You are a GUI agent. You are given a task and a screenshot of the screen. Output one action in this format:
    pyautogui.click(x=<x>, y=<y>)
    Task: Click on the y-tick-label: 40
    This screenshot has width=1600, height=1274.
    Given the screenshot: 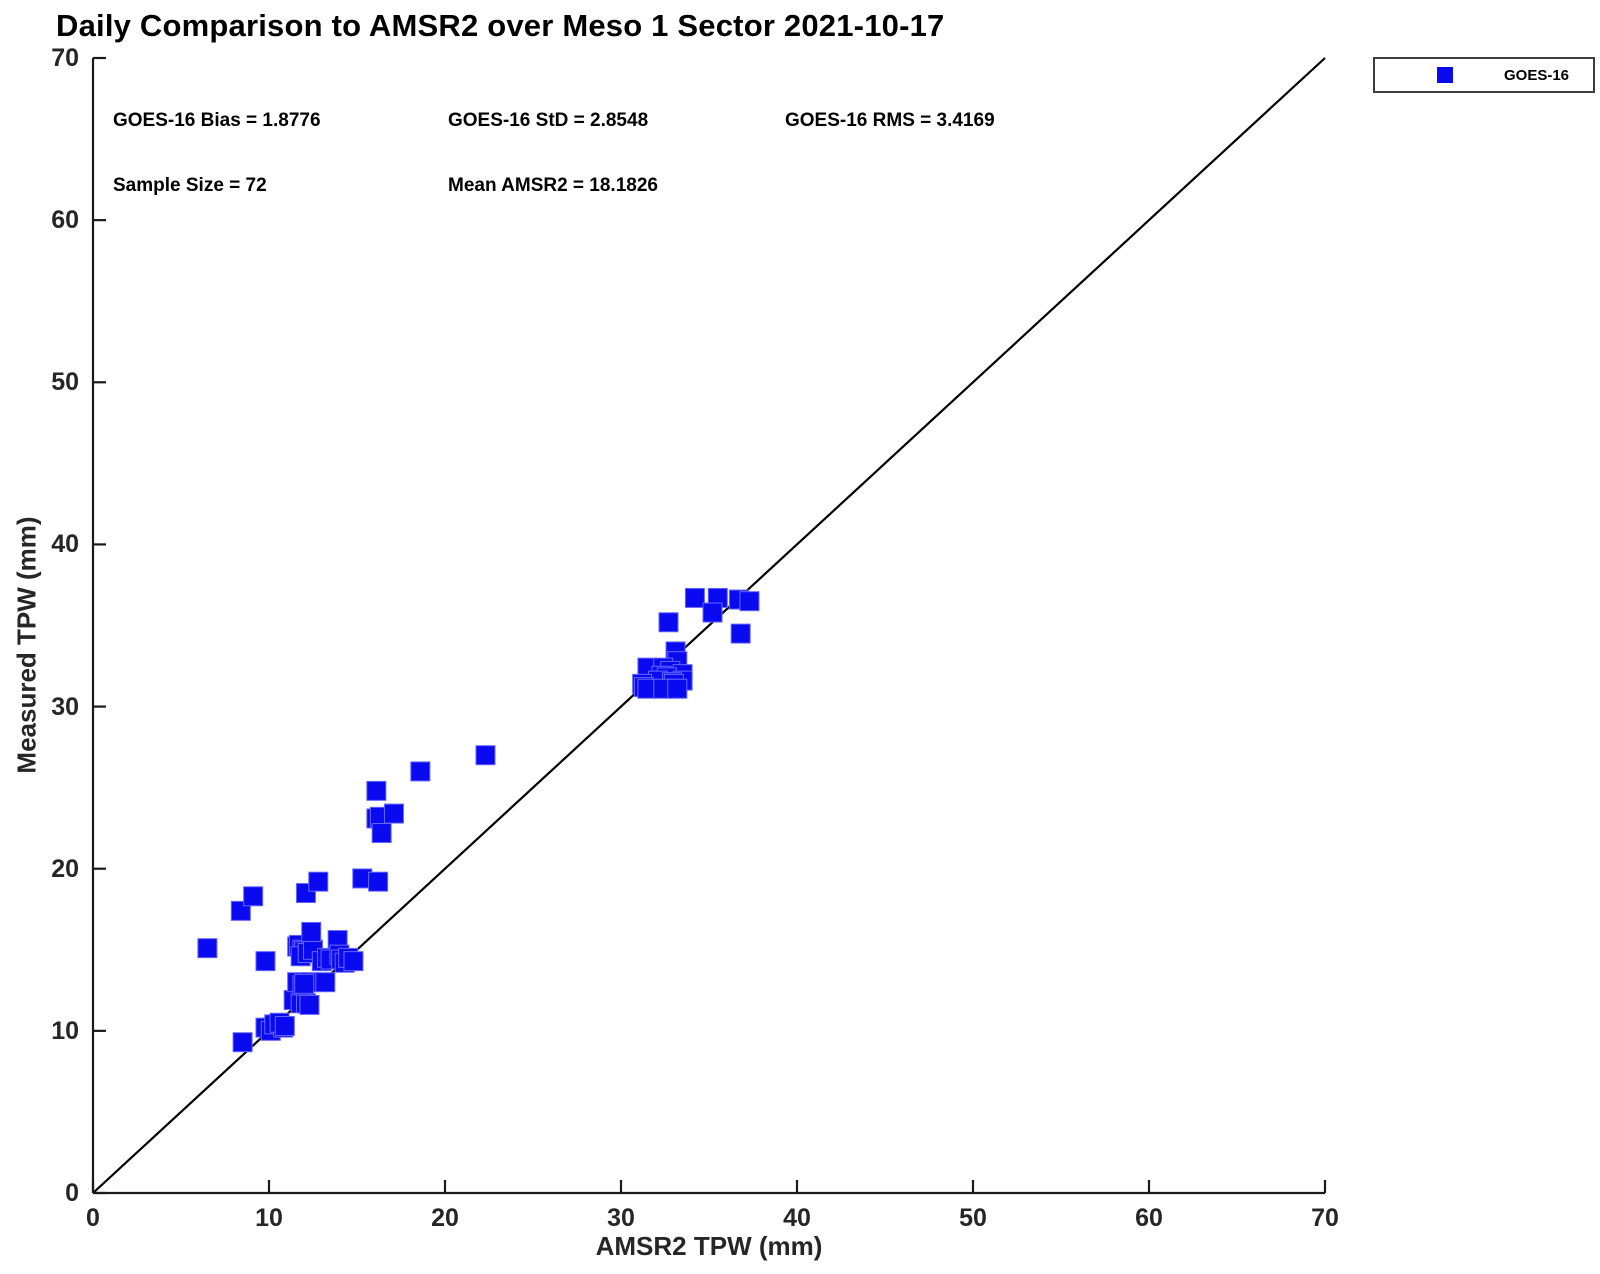 What is the action you would take?
    pyautogui.click(x=65, y=544)
    